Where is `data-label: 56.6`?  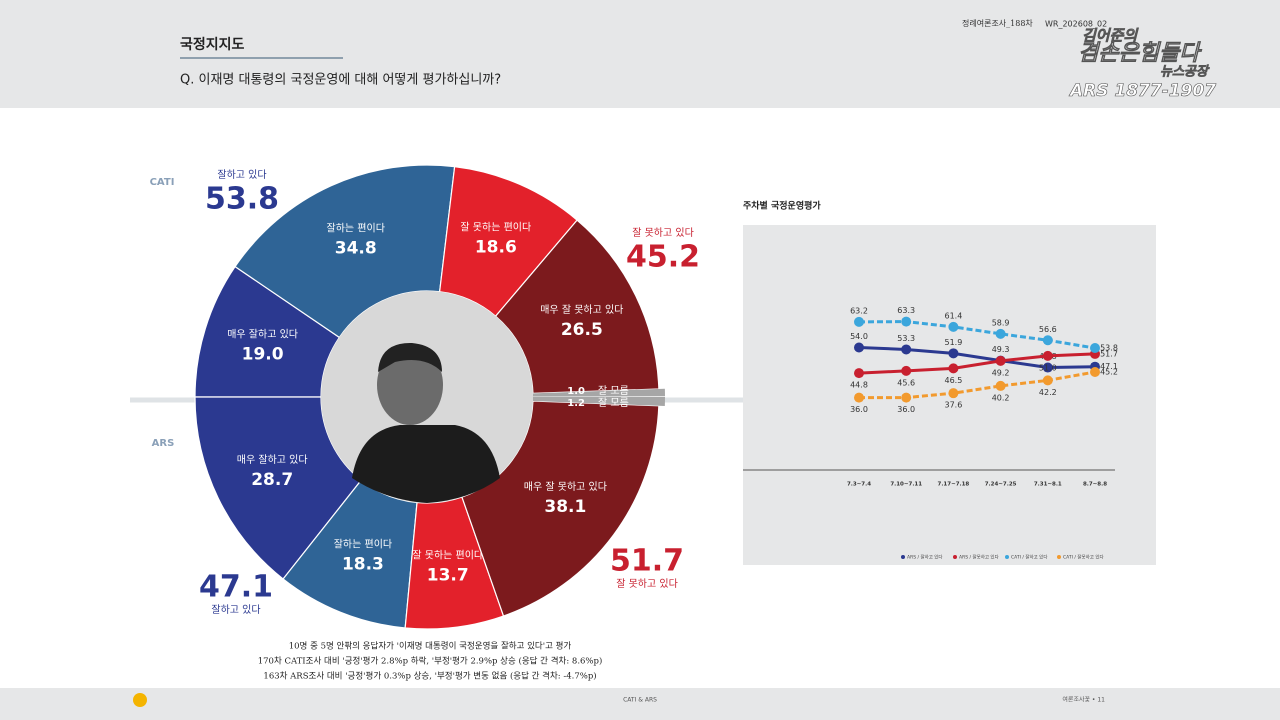 data-label: 56.6 is located at coordinates (1048, 329).